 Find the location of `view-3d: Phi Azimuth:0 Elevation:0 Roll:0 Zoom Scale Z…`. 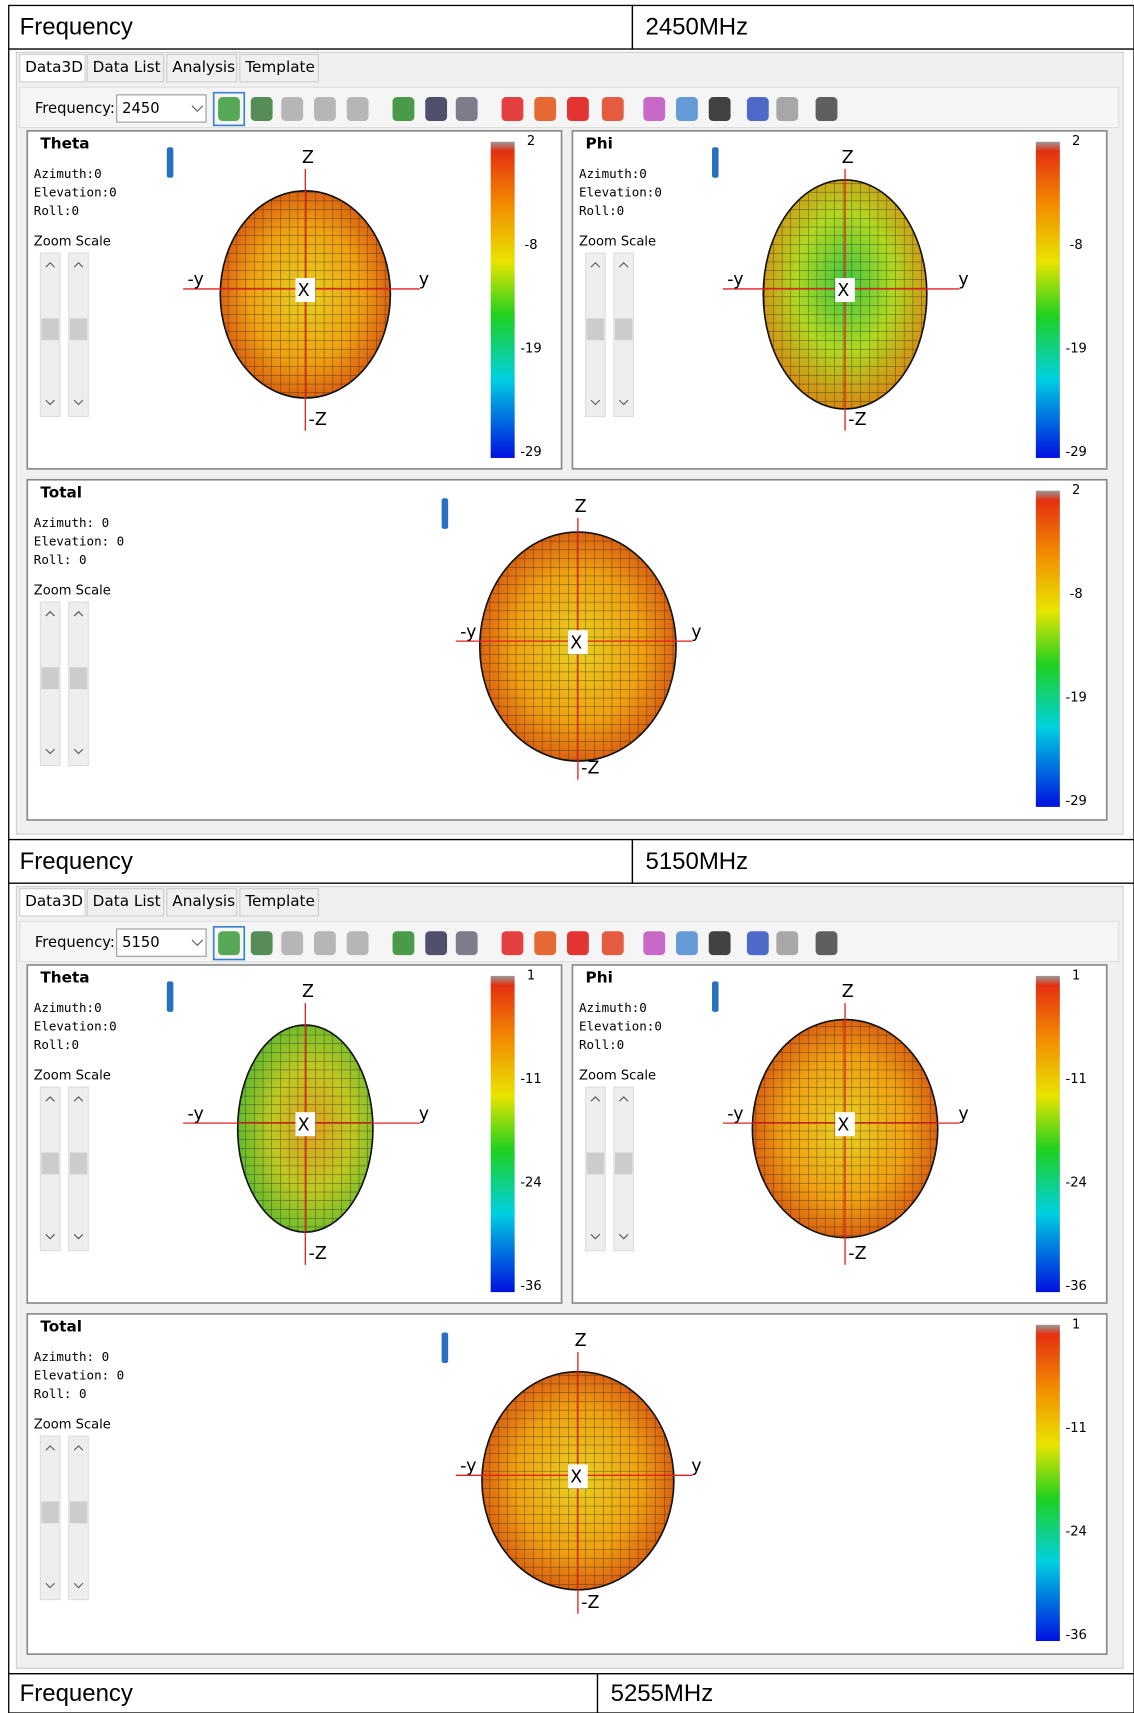

view-3d: Phi Azimuth:0 Elevation:0 Roll:0 Zoom Scale Z… is located at coordinates (839, 300).